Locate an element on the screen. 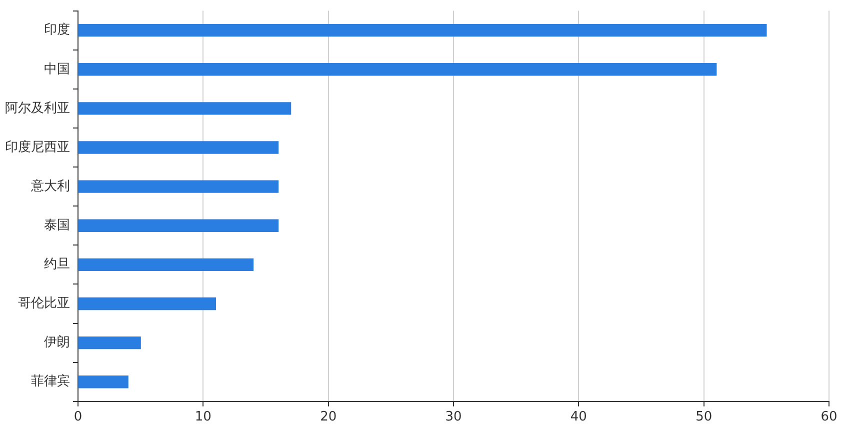 The image size is (843, 430). y-tick-label: 哥伦比亚 is located at coordinates (44, 304).